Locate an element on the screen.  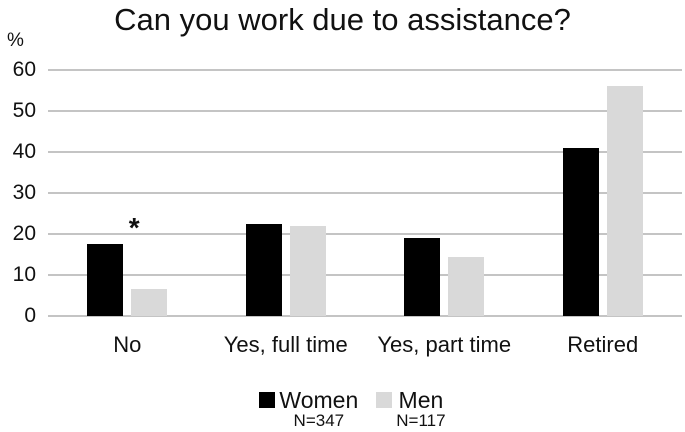
y-tick-label: 10 is located at coordinates (24, 274).